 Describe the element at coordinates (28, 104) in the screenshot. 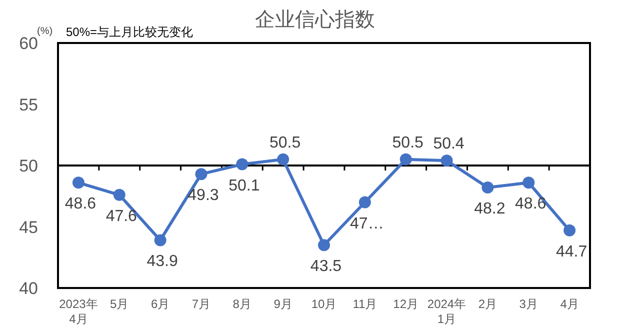

I see `ytick: 55` at that location.